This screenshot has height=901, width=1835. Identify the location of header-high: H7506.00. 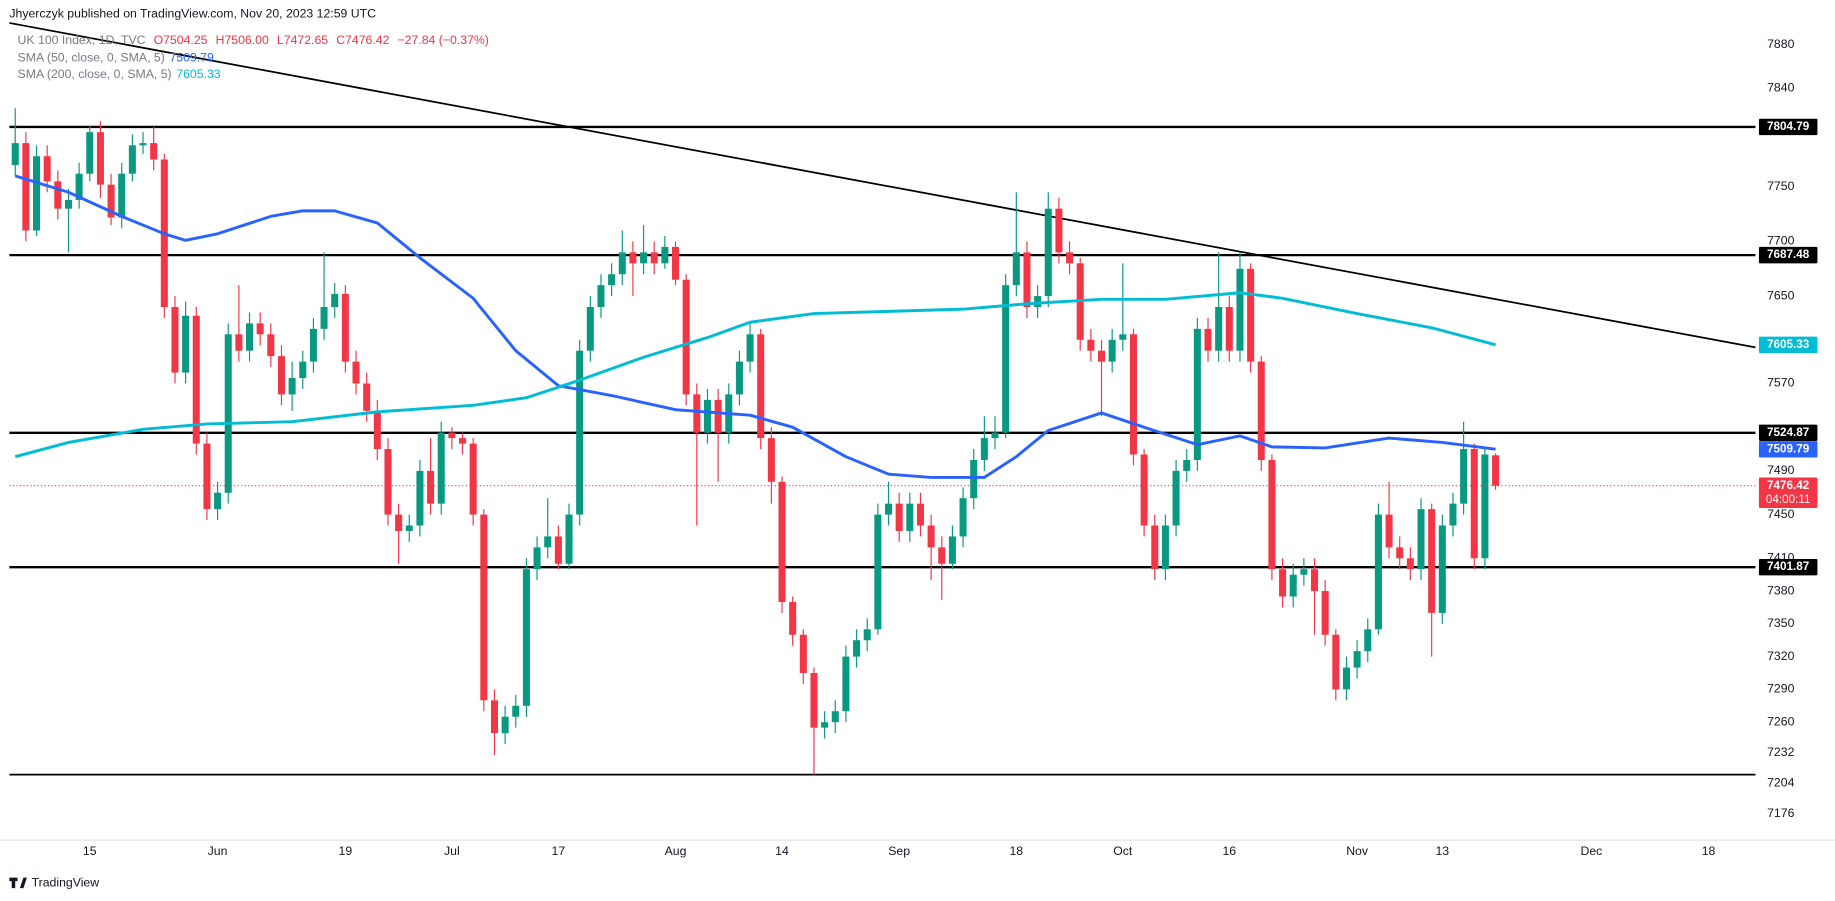
(242, 40).